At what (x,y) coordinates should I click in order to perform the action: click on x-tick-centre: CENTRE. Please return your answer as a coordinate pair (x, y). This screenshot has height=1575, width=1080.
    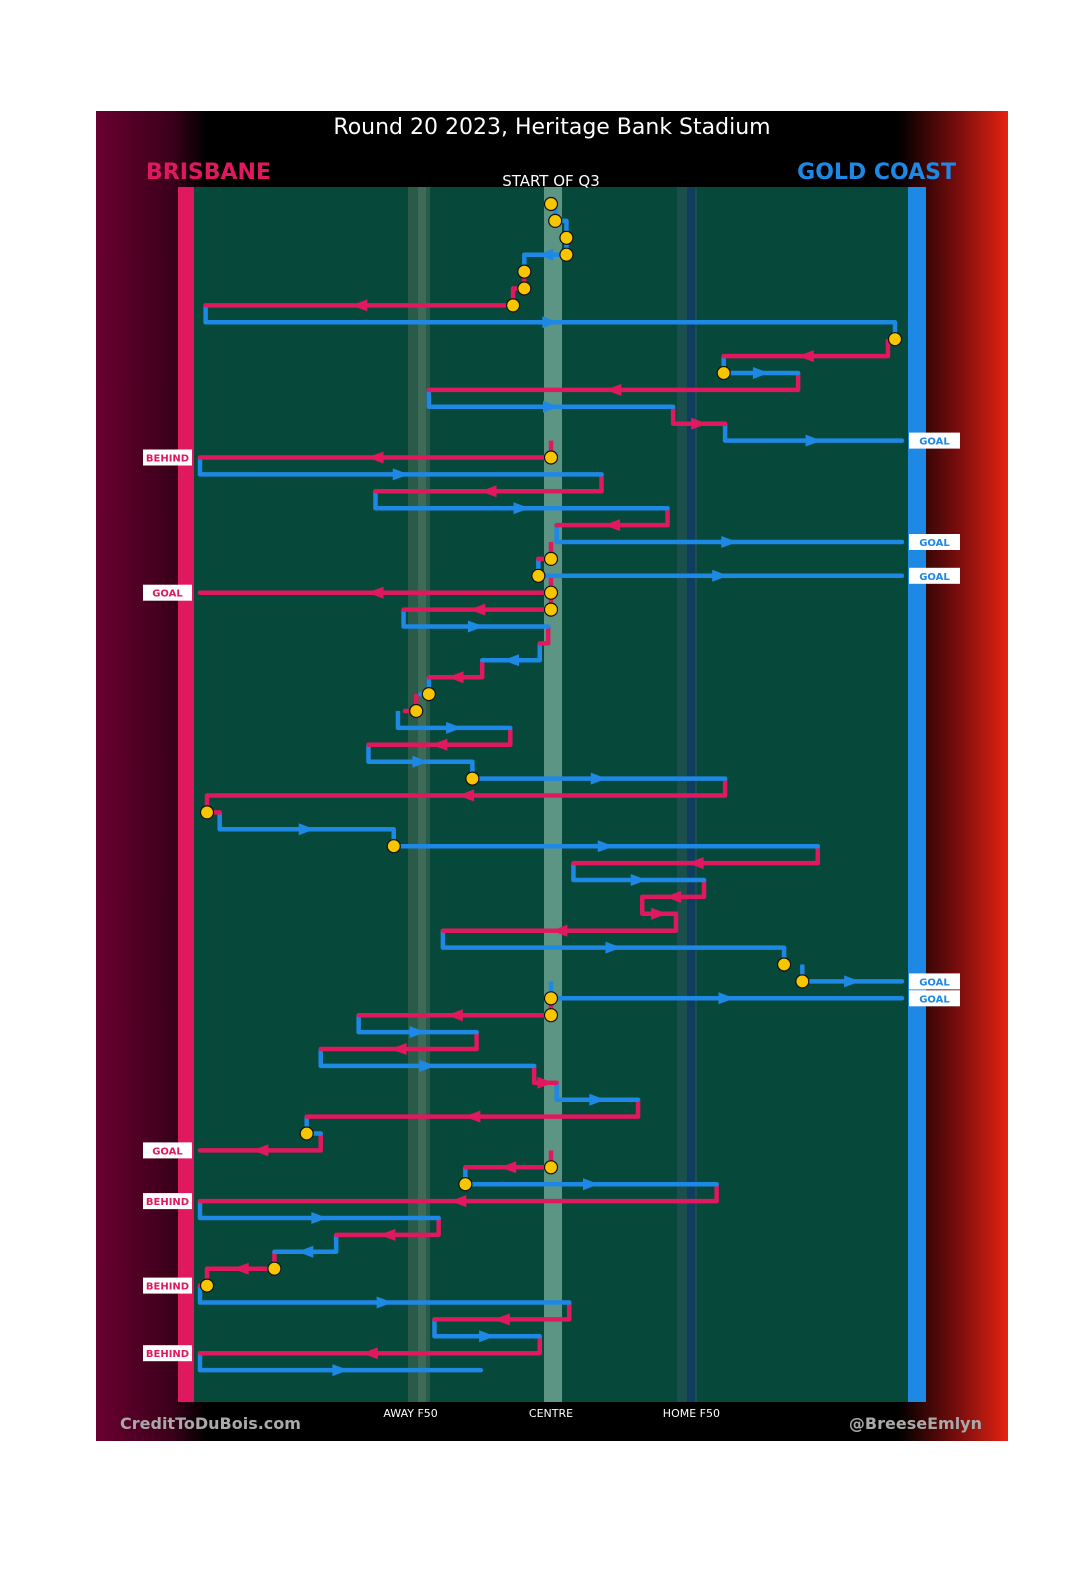
    Looking at the image, I should click on (551, 1413).